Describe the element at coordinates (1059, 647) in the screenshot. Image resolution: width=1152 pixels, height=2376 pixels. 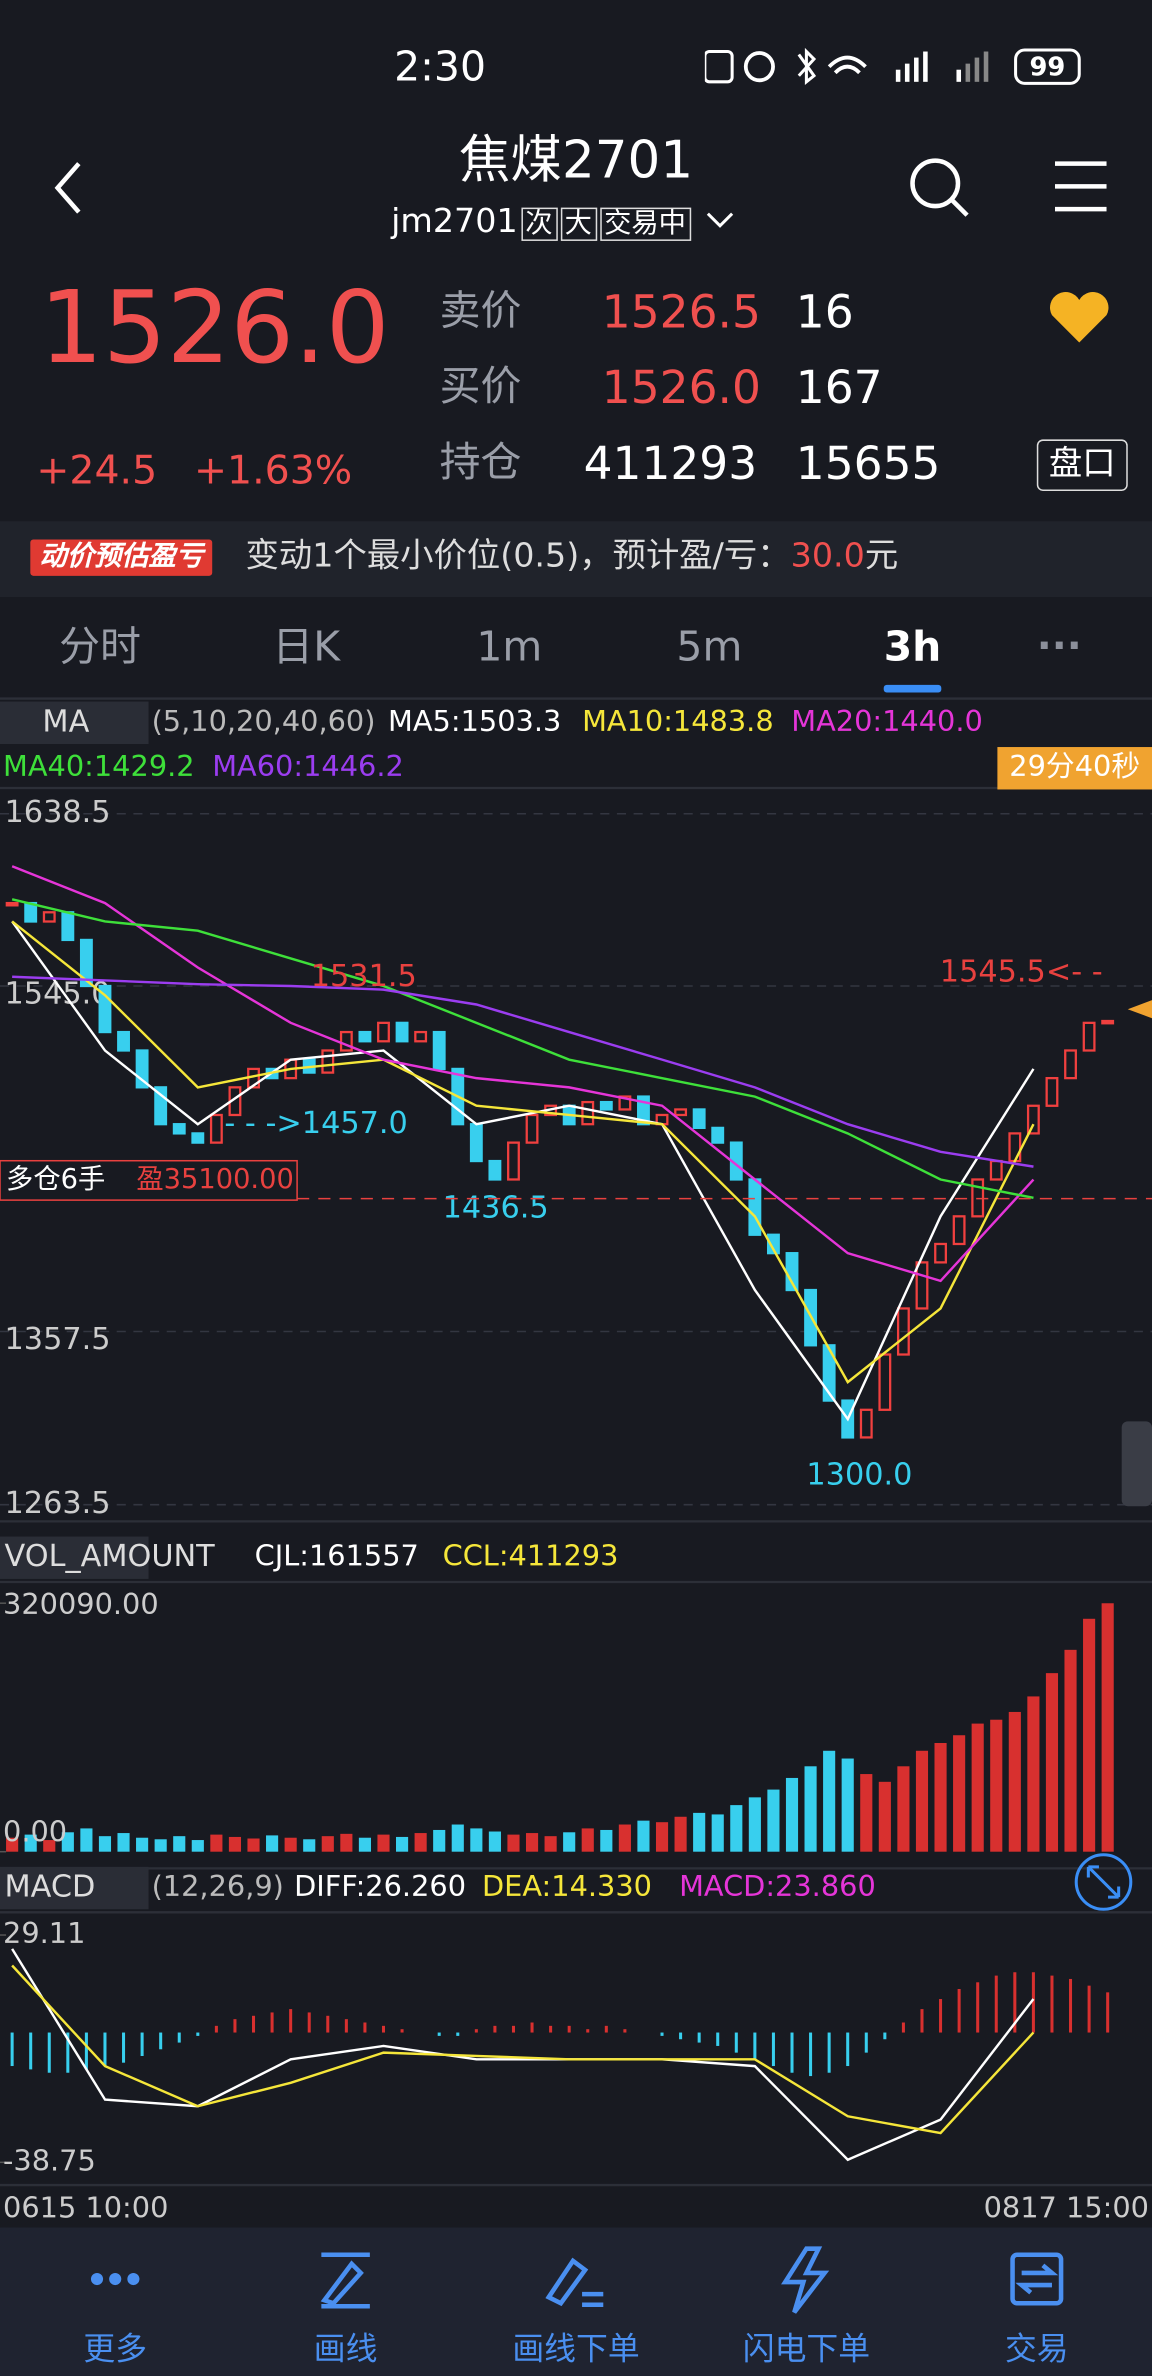
I see `more-tabs: ···` at that location.